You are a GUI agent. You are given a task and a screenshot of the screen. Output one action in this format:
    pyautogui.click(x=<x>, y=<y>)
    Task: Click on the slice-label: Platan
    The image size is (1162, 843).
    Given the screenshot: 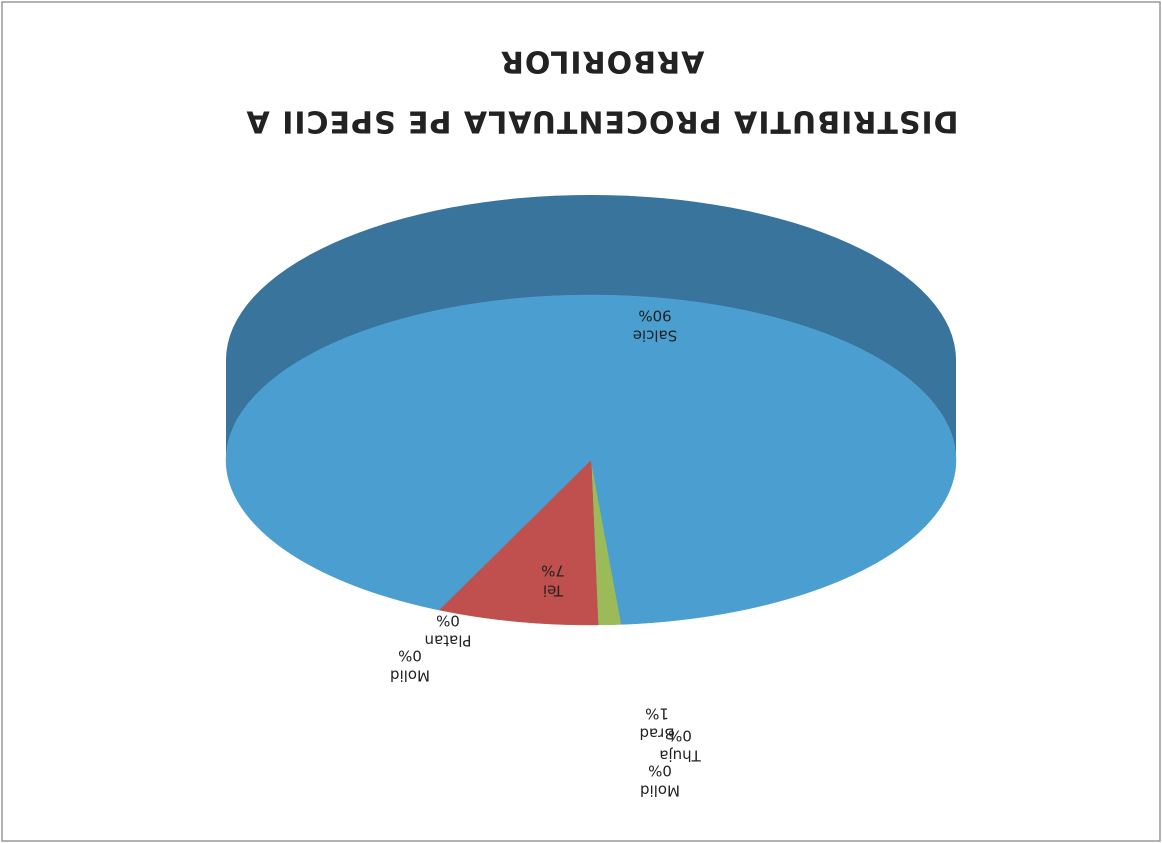 What is the action you would take?
    pyautogui.click(x=448, y=641)
    